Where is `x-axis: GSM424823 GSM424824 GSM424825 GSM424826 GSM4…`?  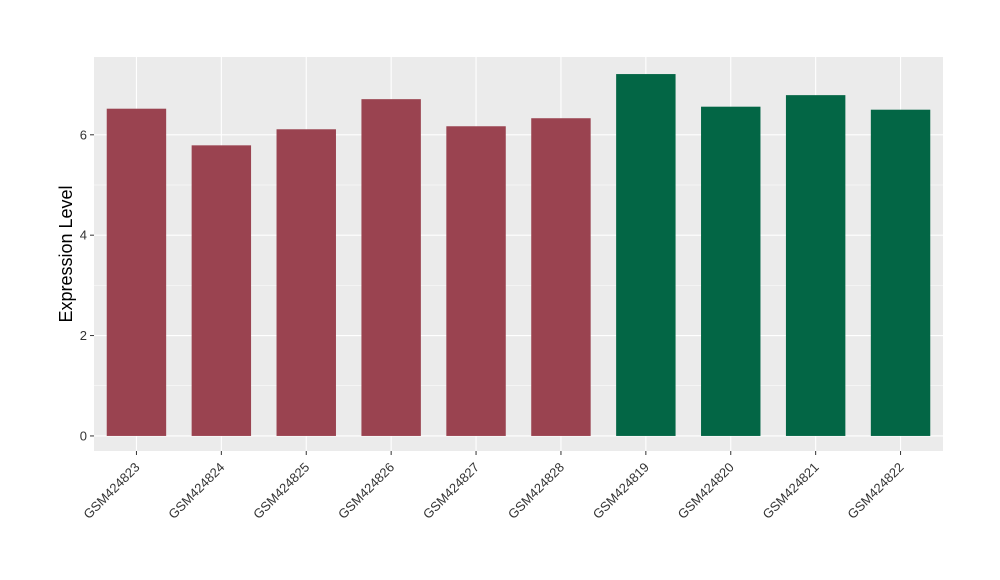 x-axis: GSM424823 GSM424824 GSM424825 GSM424826 GSM4… is located at coordinates (493, 486).